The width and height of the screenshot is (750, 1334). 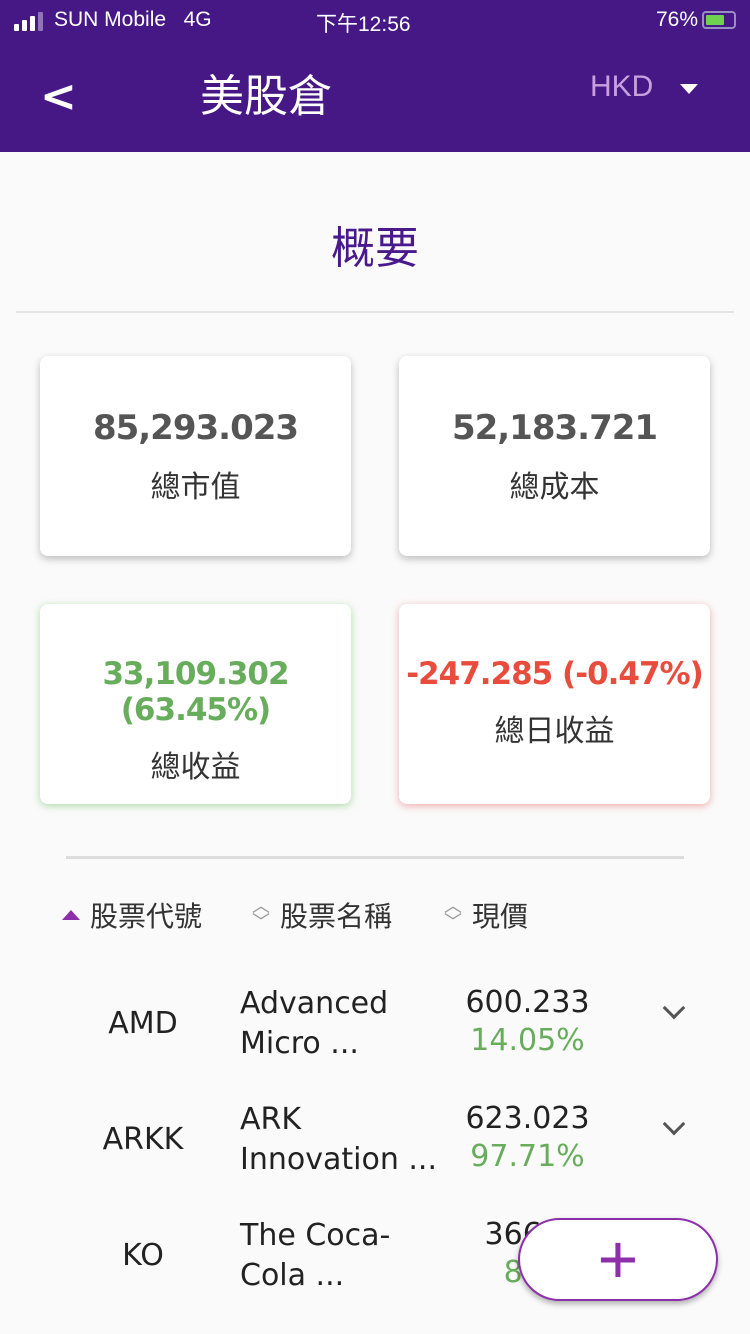 I want to click on currency-selector: HKD, so click(x=622, y=86).